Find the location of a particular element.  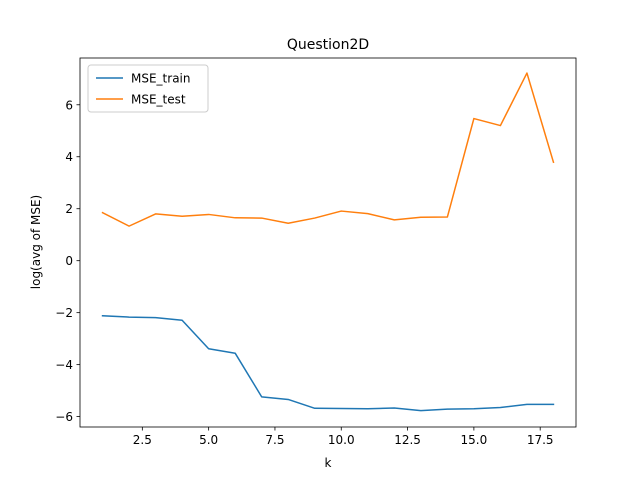

y-tick-label: 2 is located at coordinates (69, 209).